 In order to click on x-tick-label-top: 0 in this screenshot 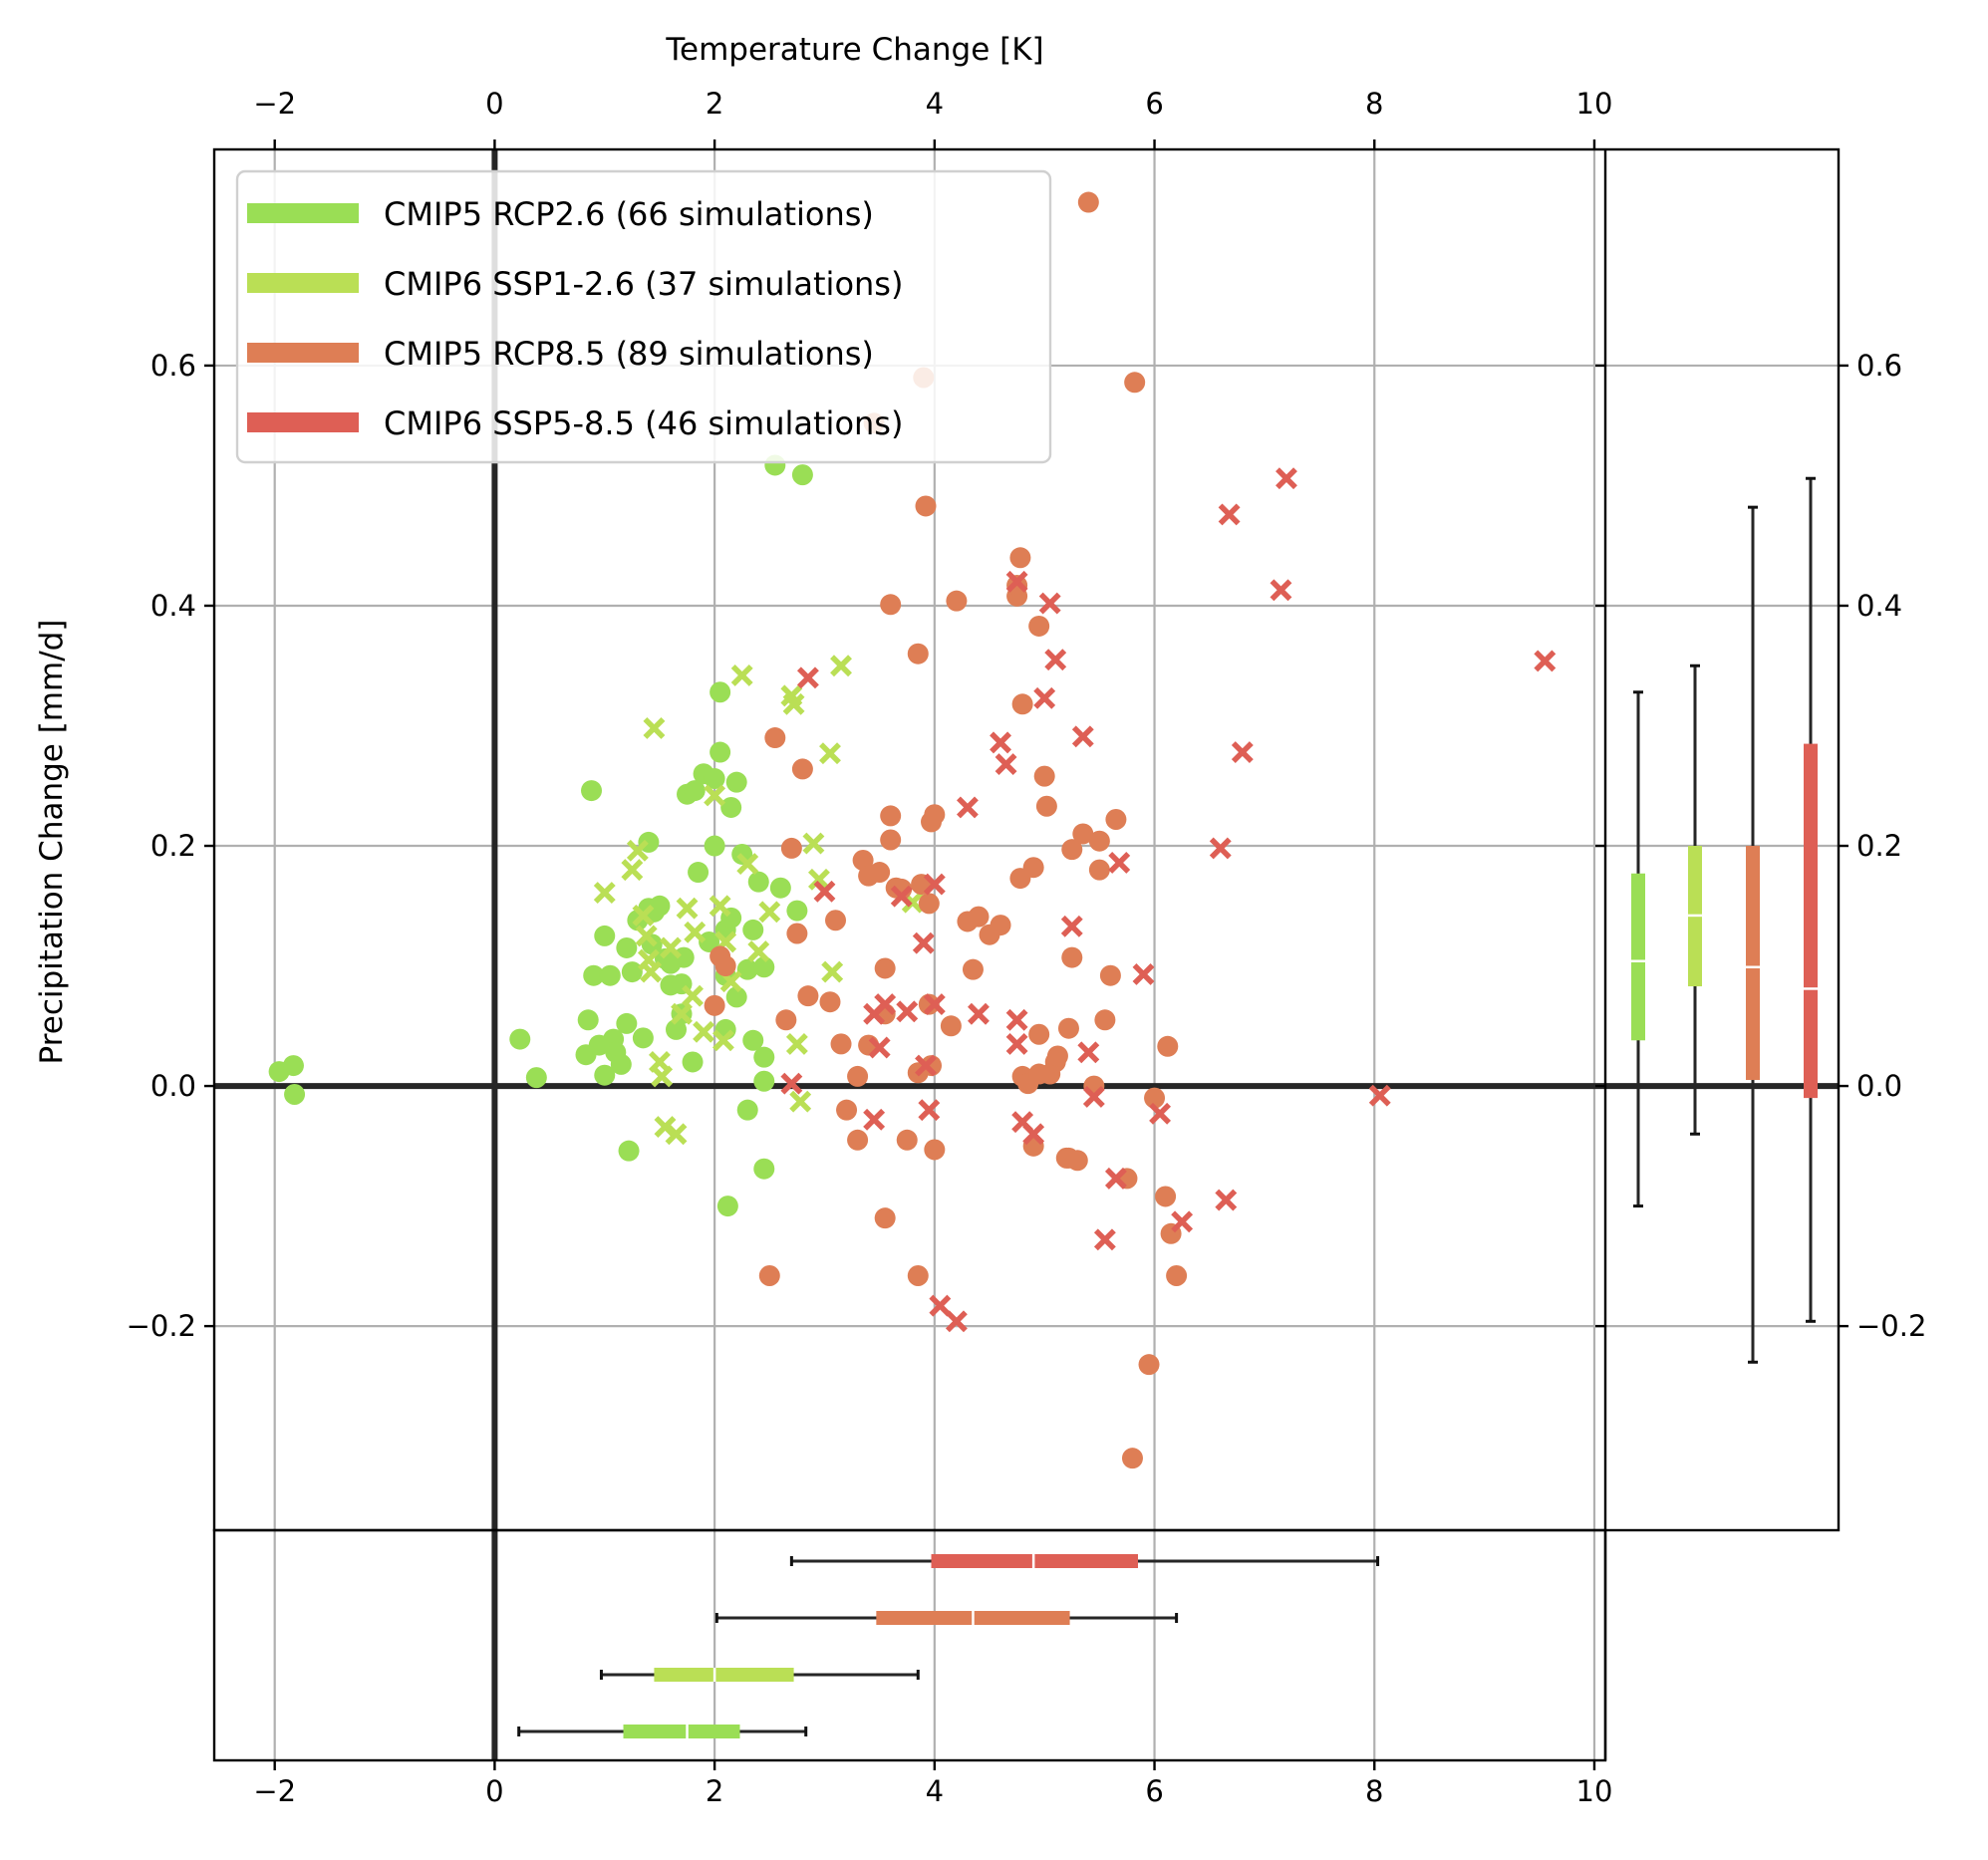, I will do `click(494, 104)`.